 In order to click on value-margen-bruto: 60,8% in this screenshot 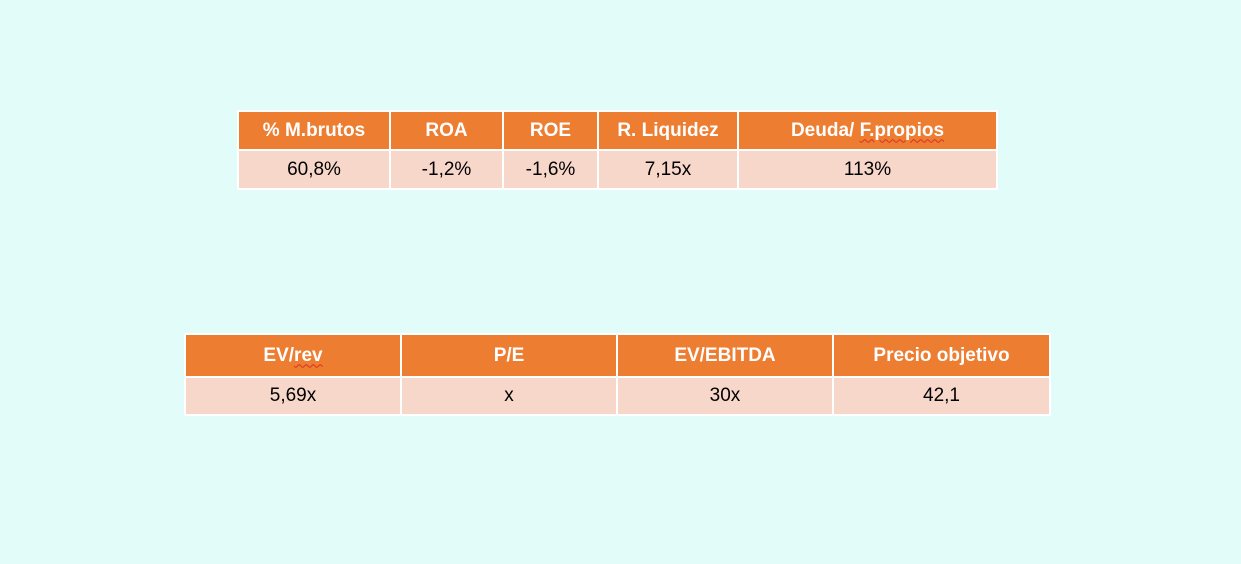, I will do `click(314, 169)`.